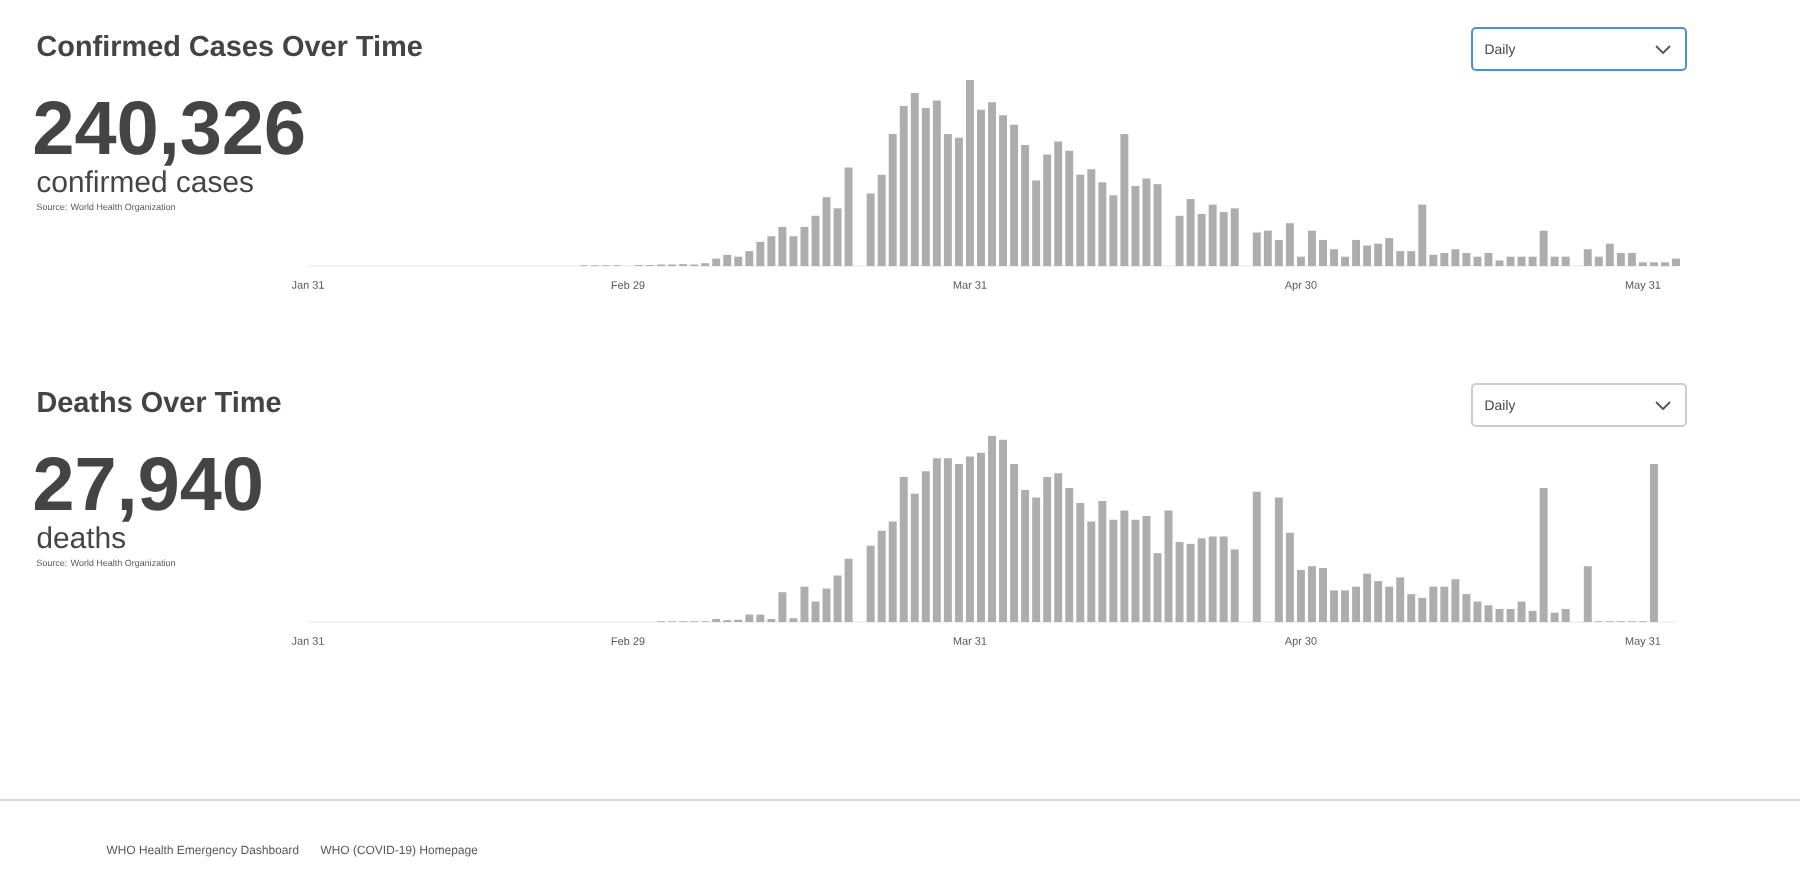 Image resolution: width=1800 pixels, height=888 pixels. Describe the element at coordinates (81, 537) in the screenshot. I see `text: deaths` at that location.